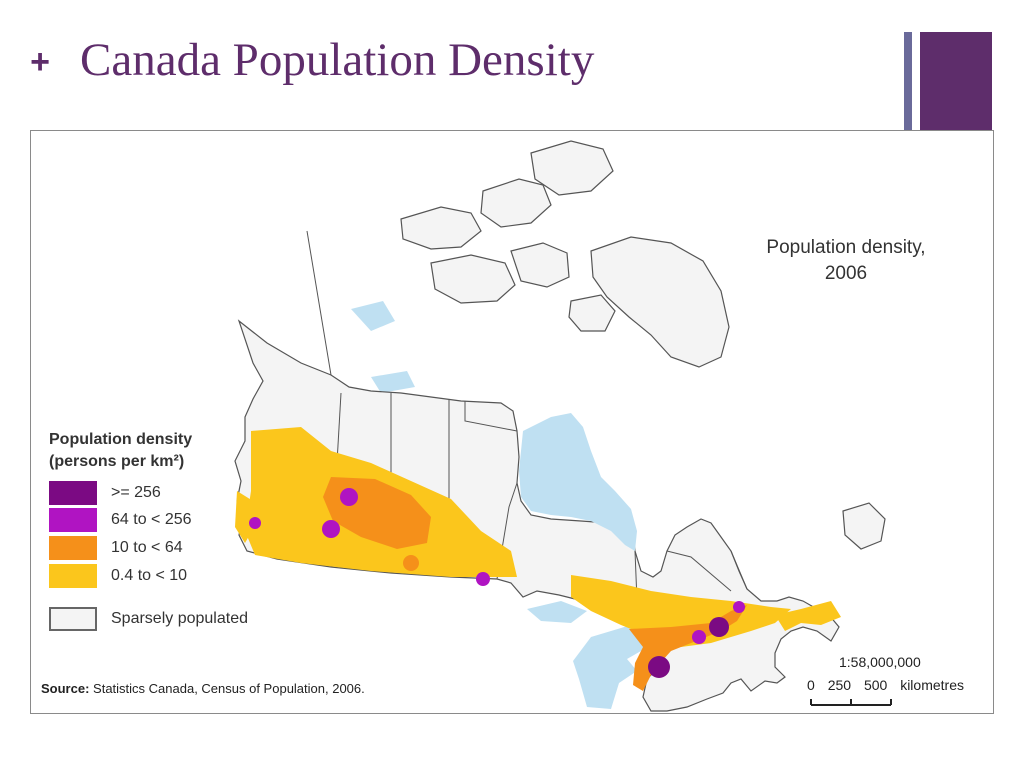  What do you see at coordinates (331, 529) in the screenshot?
I see `city-calgary` at bounding box center [331, 529].